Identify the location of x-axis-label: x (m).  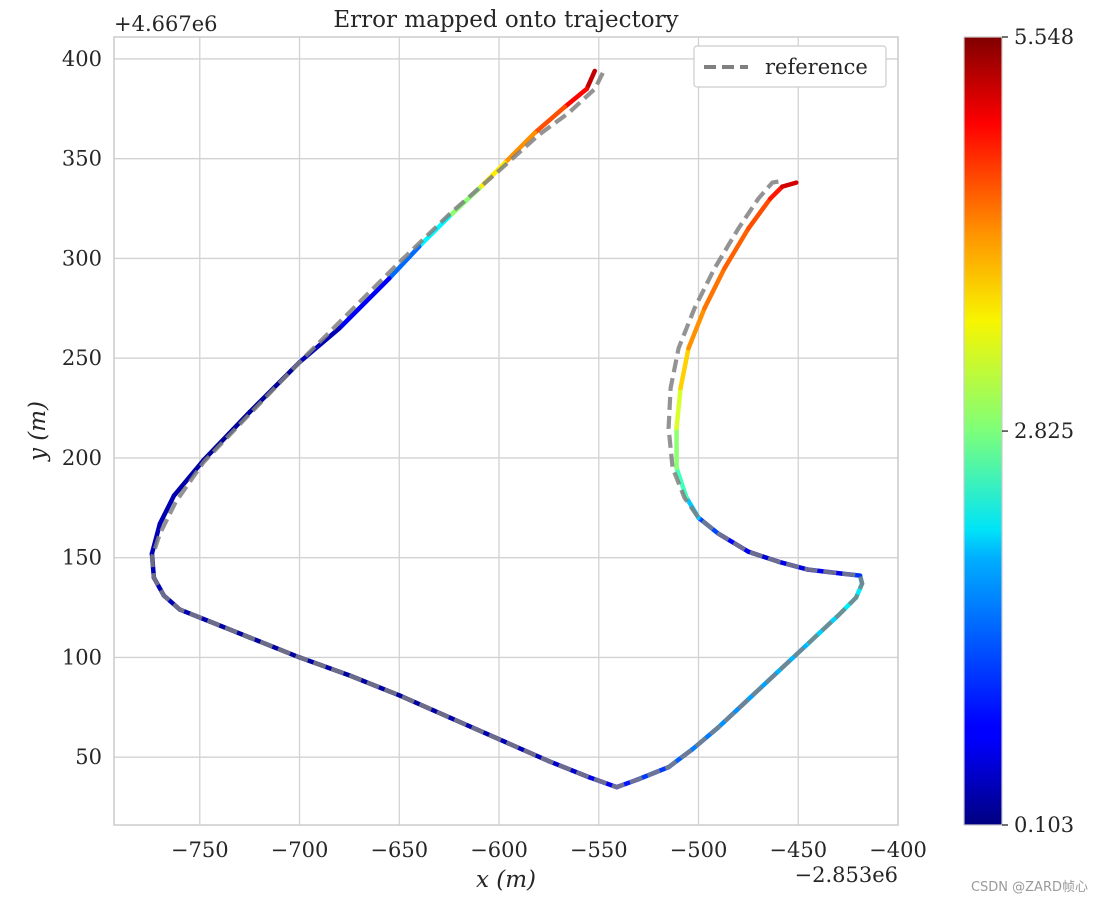
(506, 880).